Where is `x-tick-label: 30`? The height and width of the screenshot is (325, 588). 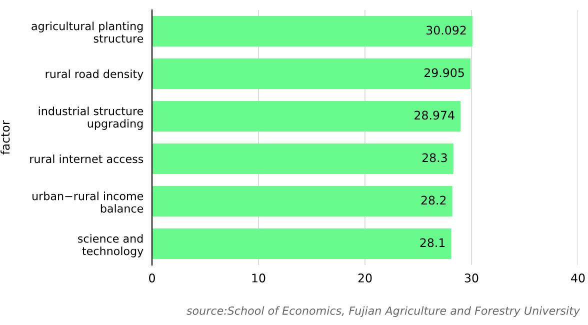
x-tick-label: 30 is located at coordinates (471, 278).